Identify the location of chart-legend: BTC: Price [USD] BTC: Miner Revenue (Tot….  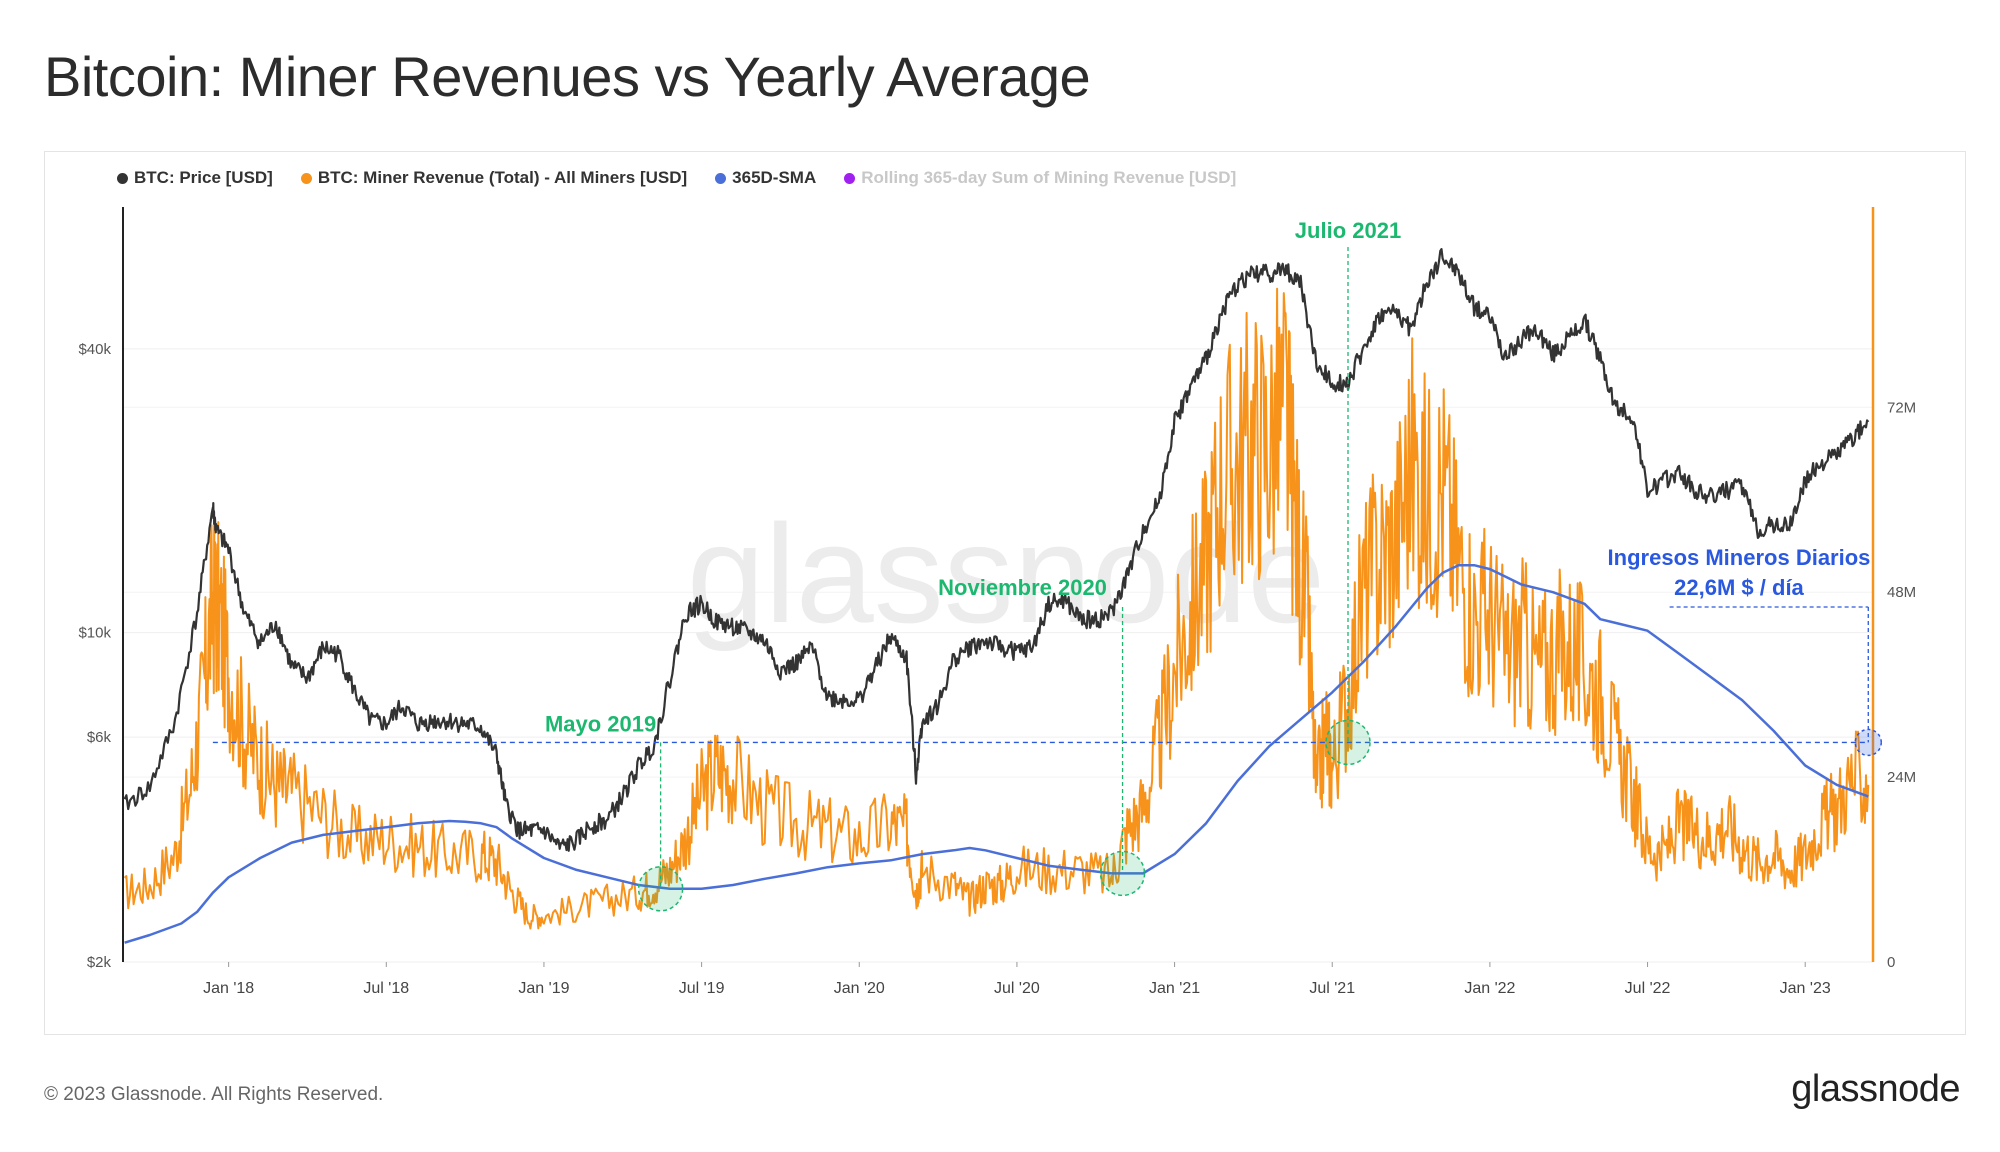
(676, 178).